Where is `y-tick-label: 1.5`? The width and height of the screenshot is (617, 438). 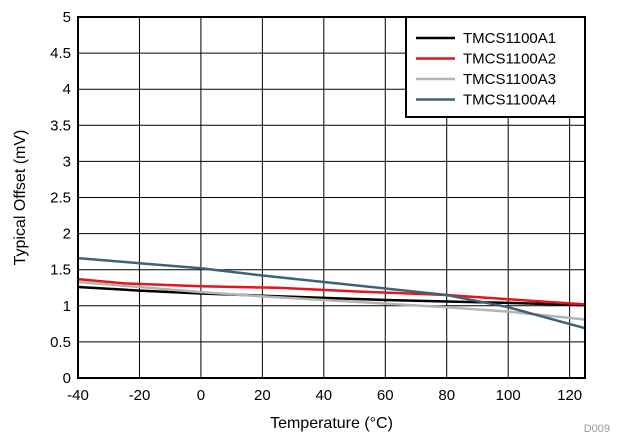 y-tick-label: 1.5 is located at coordinates (60, 270).